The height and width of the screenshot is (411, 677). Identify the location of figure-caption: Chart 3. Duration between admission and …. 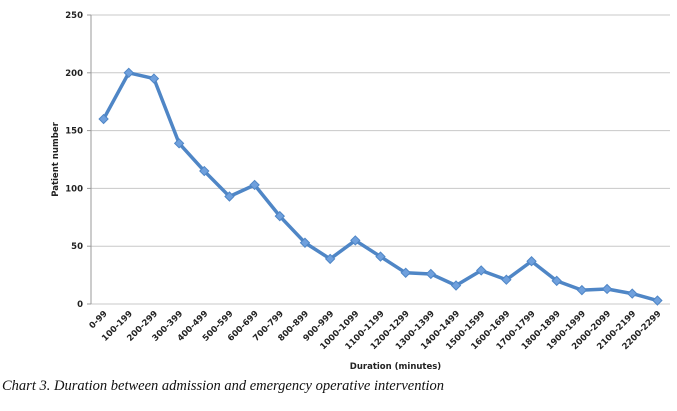
(223, 386).